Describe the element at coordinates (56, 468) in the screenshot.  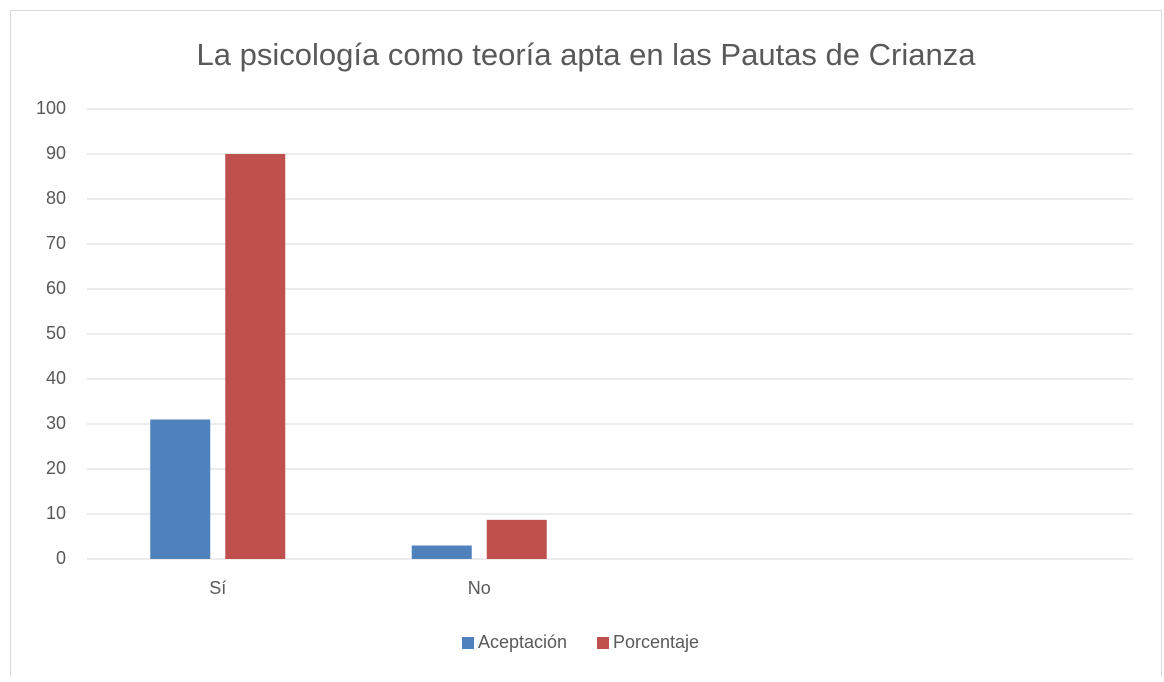
I see `y-tick-label: 20` at that location.